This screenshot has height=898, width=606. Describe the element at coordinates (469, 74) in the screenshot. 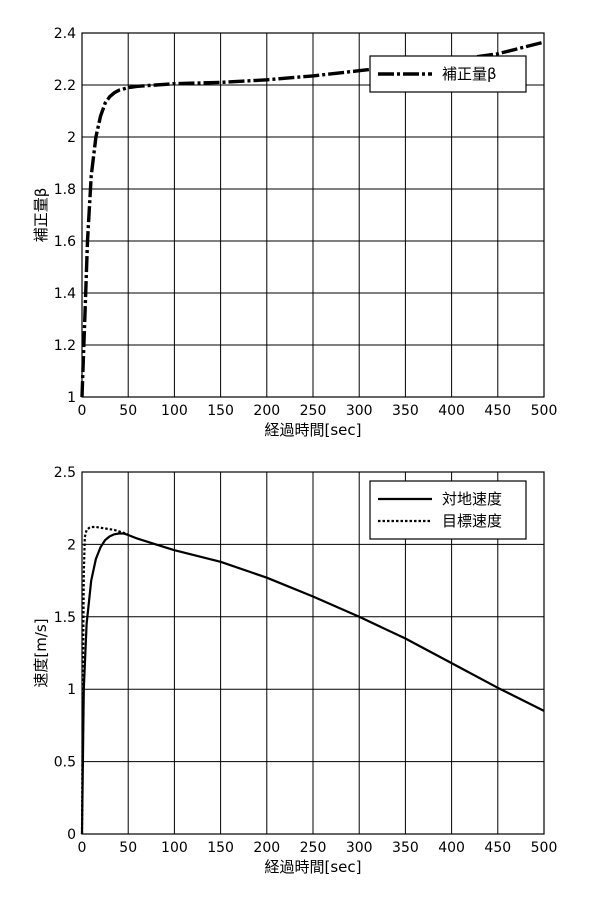

I see `legend-label: 補正量β` at that location.